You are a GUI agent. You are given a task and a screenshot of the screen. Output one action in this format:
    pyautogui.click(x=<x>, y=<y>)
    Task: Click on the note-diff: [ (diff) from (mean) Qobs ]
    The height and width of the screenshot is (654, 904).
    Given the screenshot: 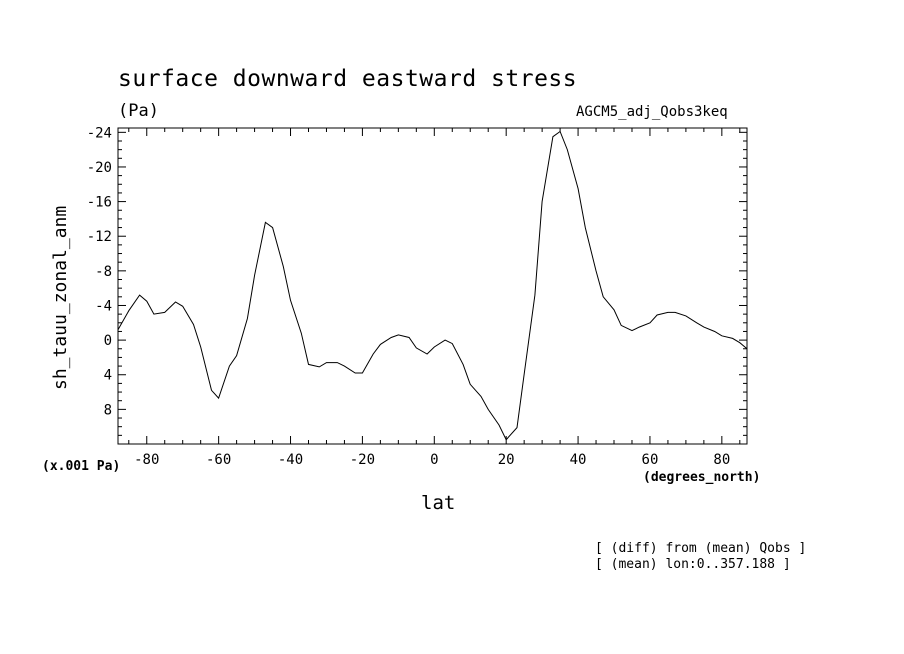 What is the action you would take?
    pyautogui.click(x=701, y=548)
    